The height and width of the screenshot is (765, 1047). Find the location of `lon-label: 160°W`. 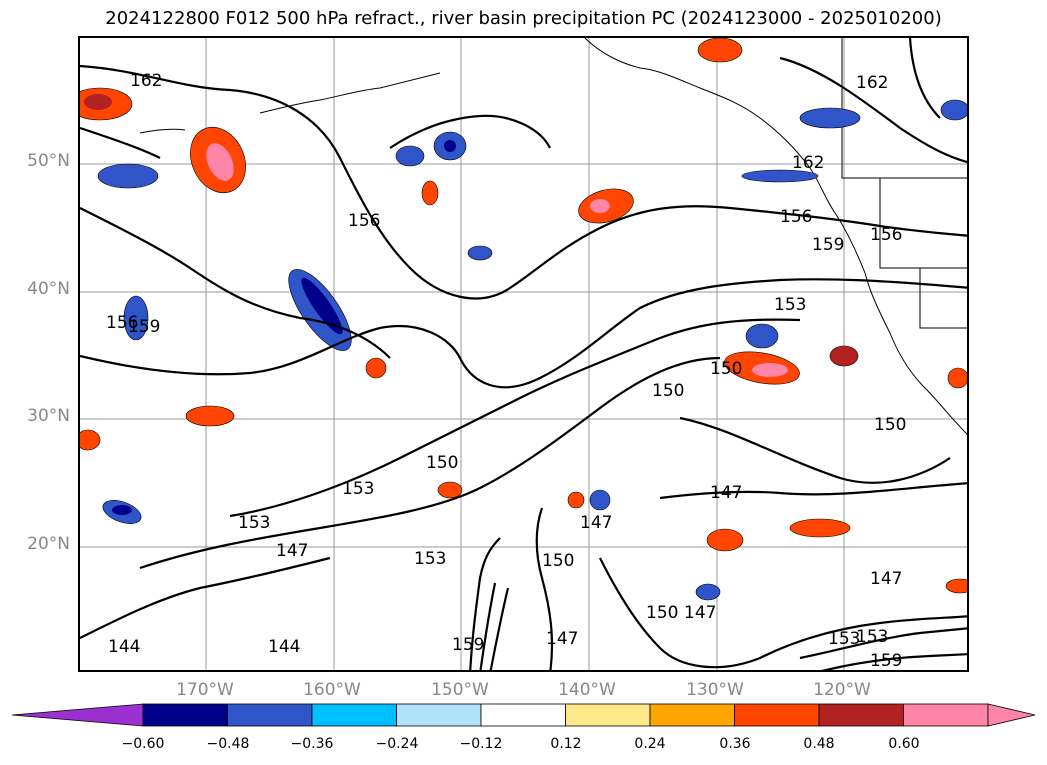

lon-label: 160°W is located at coordinates (332, 690).